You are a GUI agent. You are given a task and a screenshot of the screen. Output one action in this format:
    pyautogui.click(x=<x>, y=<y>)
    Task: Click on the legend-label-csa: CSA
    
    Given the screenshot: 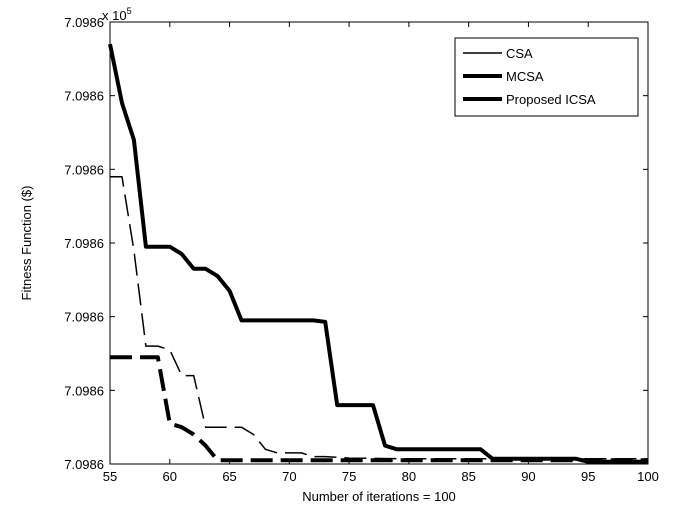 What is the action you would take?
    pyautogui.click(x=519, y=53)
    